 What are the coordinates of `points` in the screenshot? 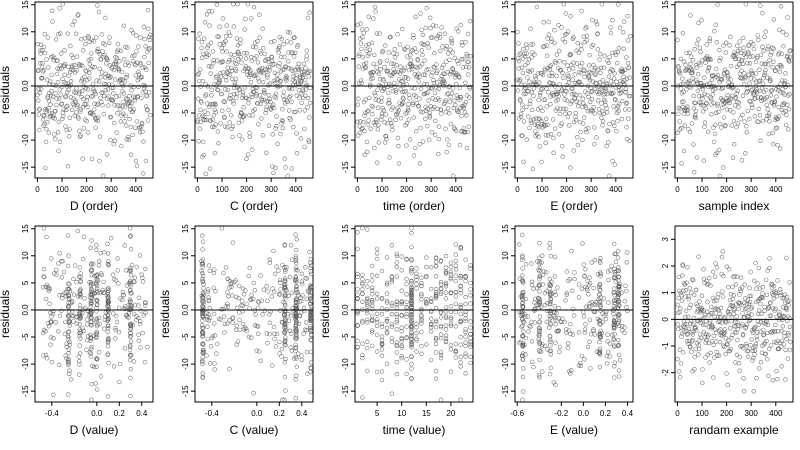 It's located at (734, 321).